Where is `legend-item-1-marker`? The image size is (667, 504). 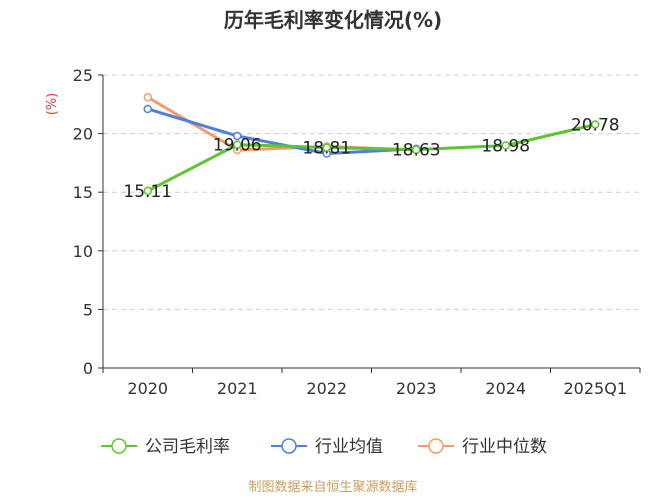 legend-item-1-marker is located at coordinates (289, 446).